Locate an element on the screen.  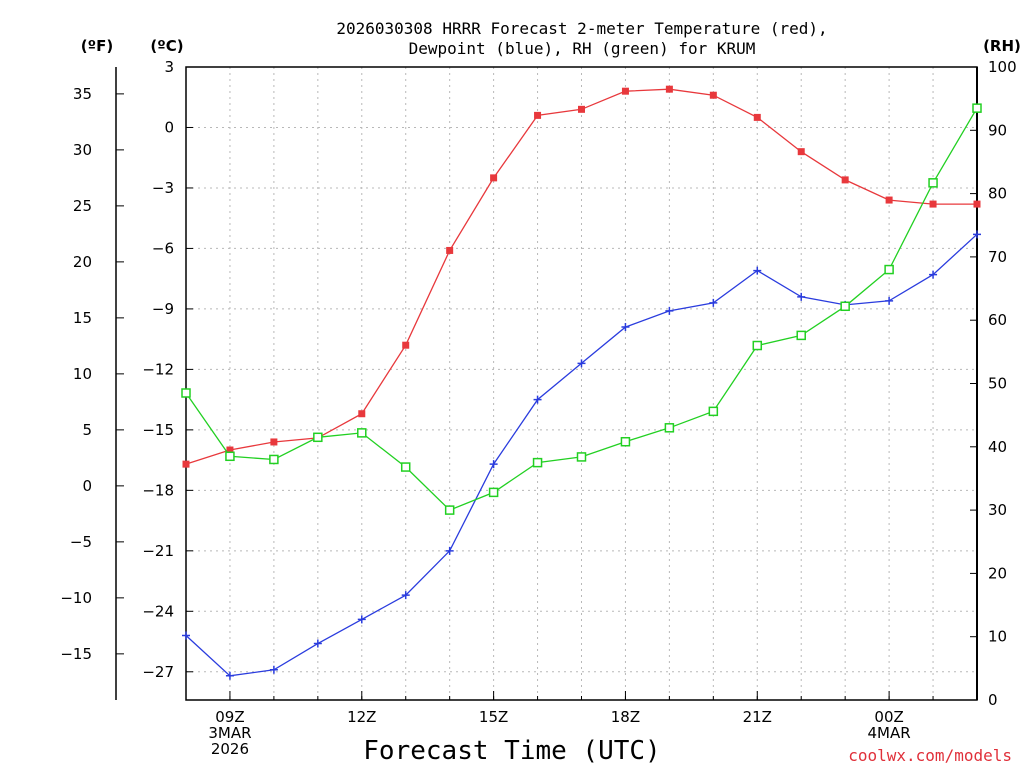
rh-tick-label: 90 is located at coordinates (997, 130).